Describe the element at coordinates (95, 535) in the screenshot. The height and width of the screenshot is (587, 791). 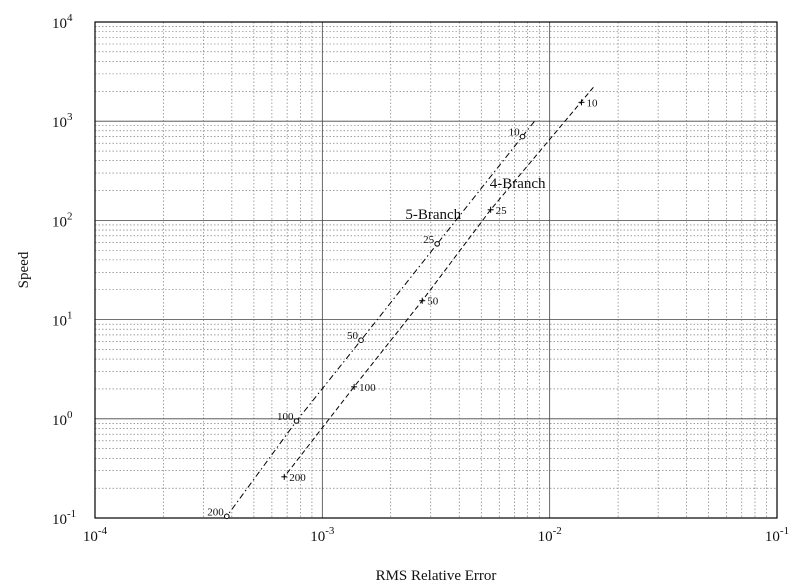
I see `x-tick-label: 10⁻⁴` at that location.